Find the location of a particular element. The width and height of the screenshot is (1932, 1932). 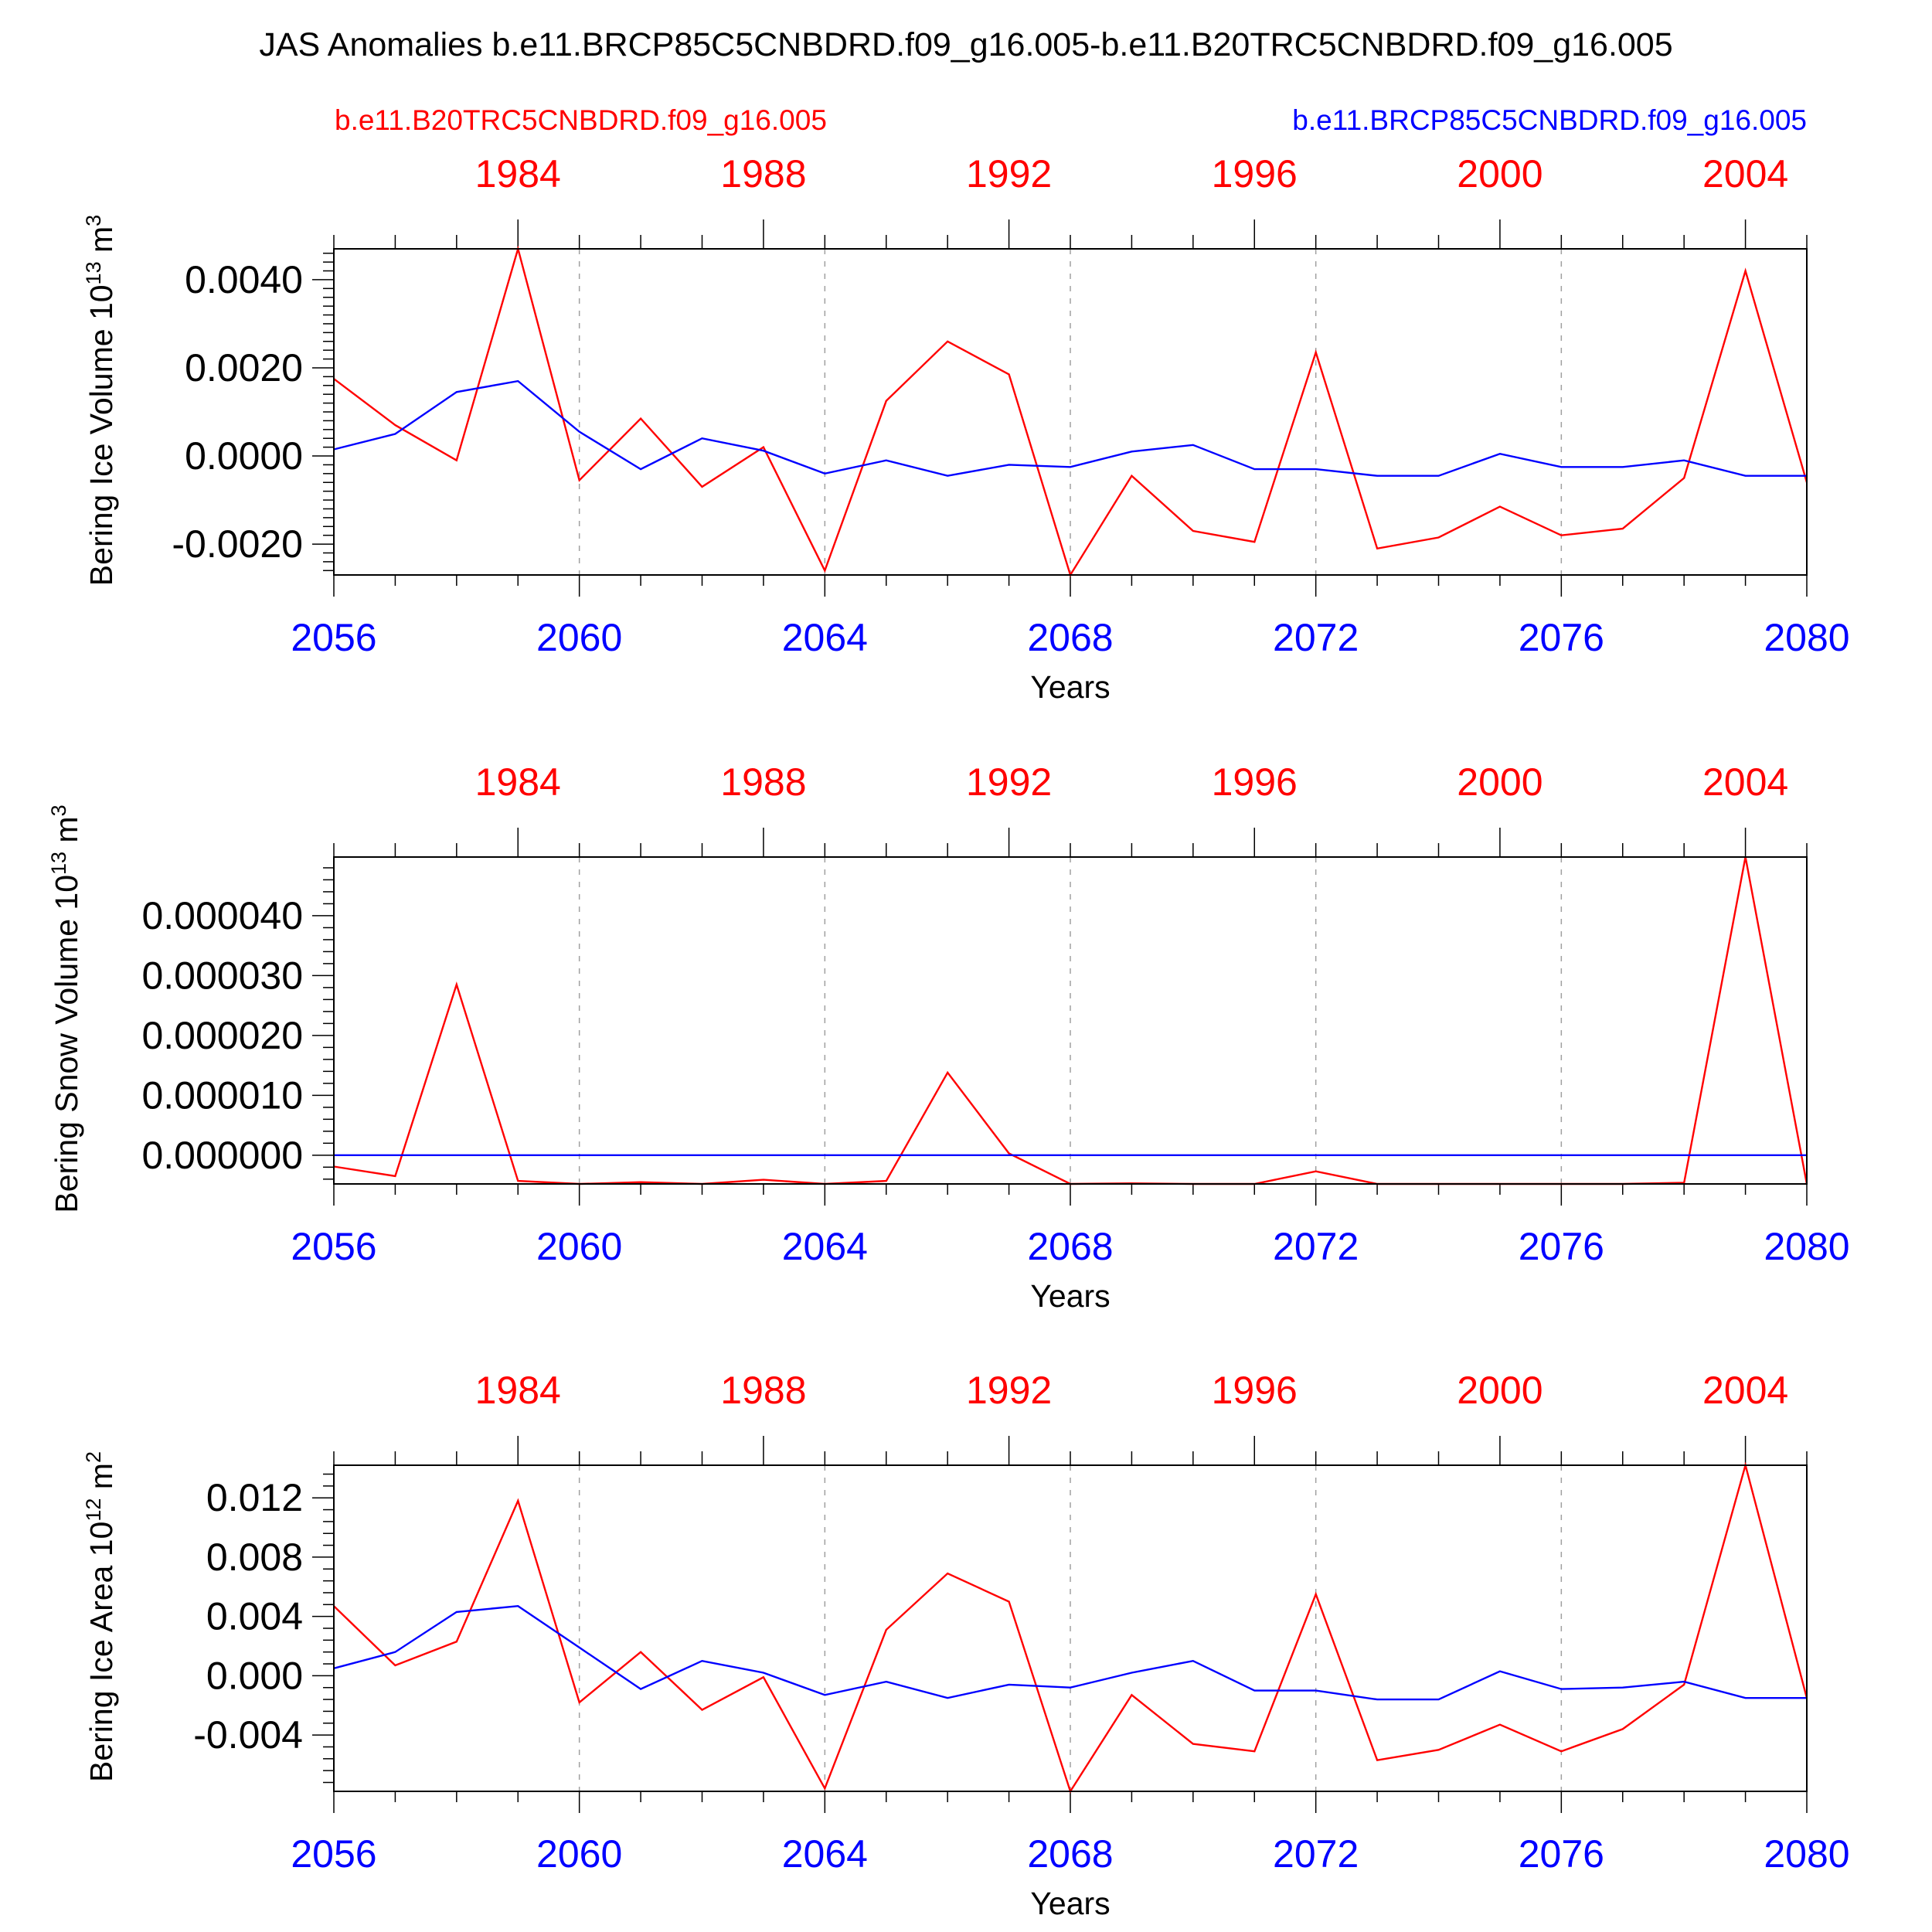

y-axis-label-text: Bering Ice Area 10 is located at coordinates (101, 1652).